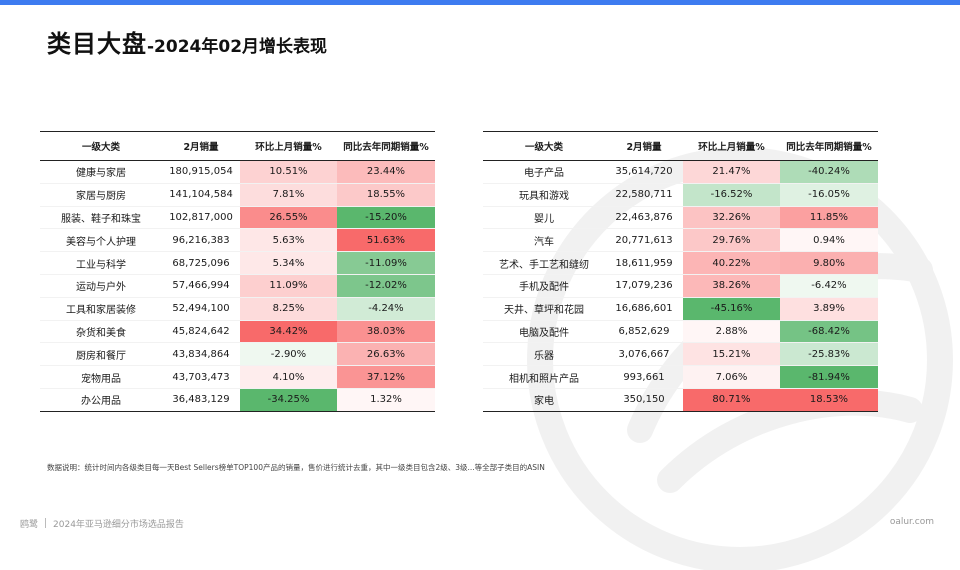  Describe the element at coordinates (644, 240) in the screenshot. I see `sales-cell: 20,771,613` at that location.